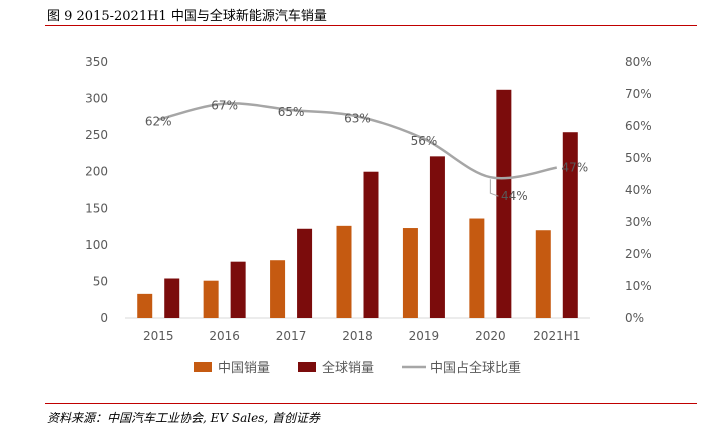  I want to click on share-data-label: 67%, so click(224, 106).